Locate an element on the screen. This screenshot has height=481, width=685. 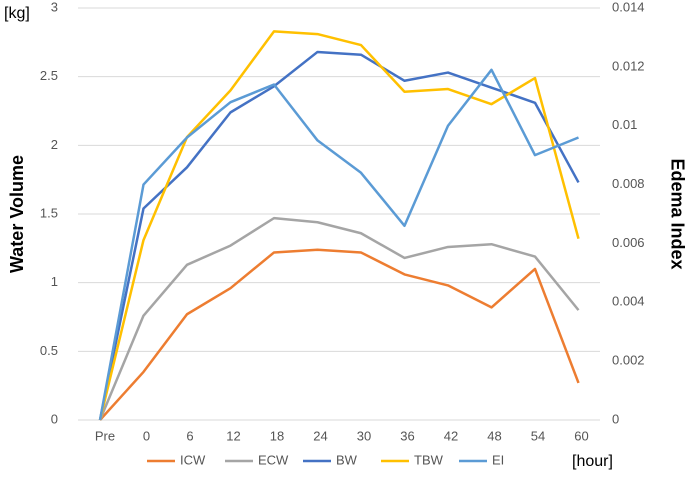
y-tick-label: 0.5 is located at coordinates (49, 350).